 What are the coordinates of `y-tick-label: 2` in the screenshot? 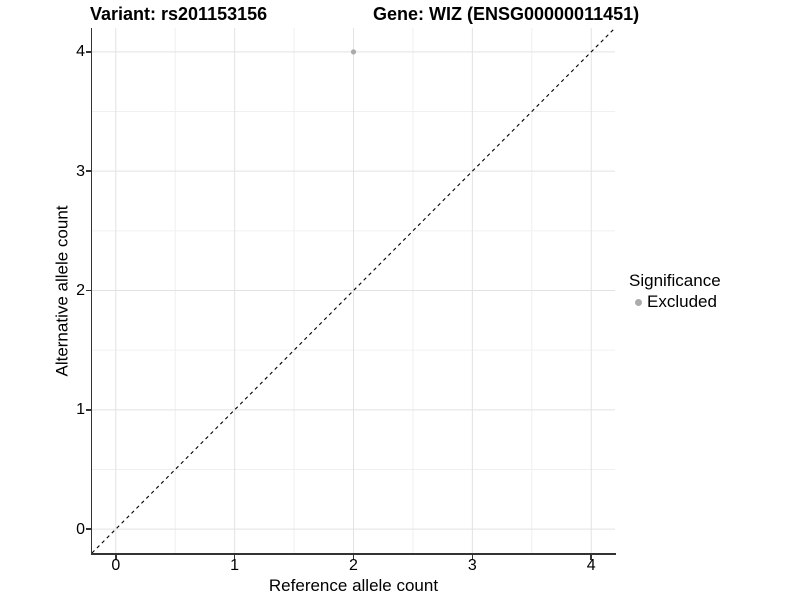 It's located at (80, 290).